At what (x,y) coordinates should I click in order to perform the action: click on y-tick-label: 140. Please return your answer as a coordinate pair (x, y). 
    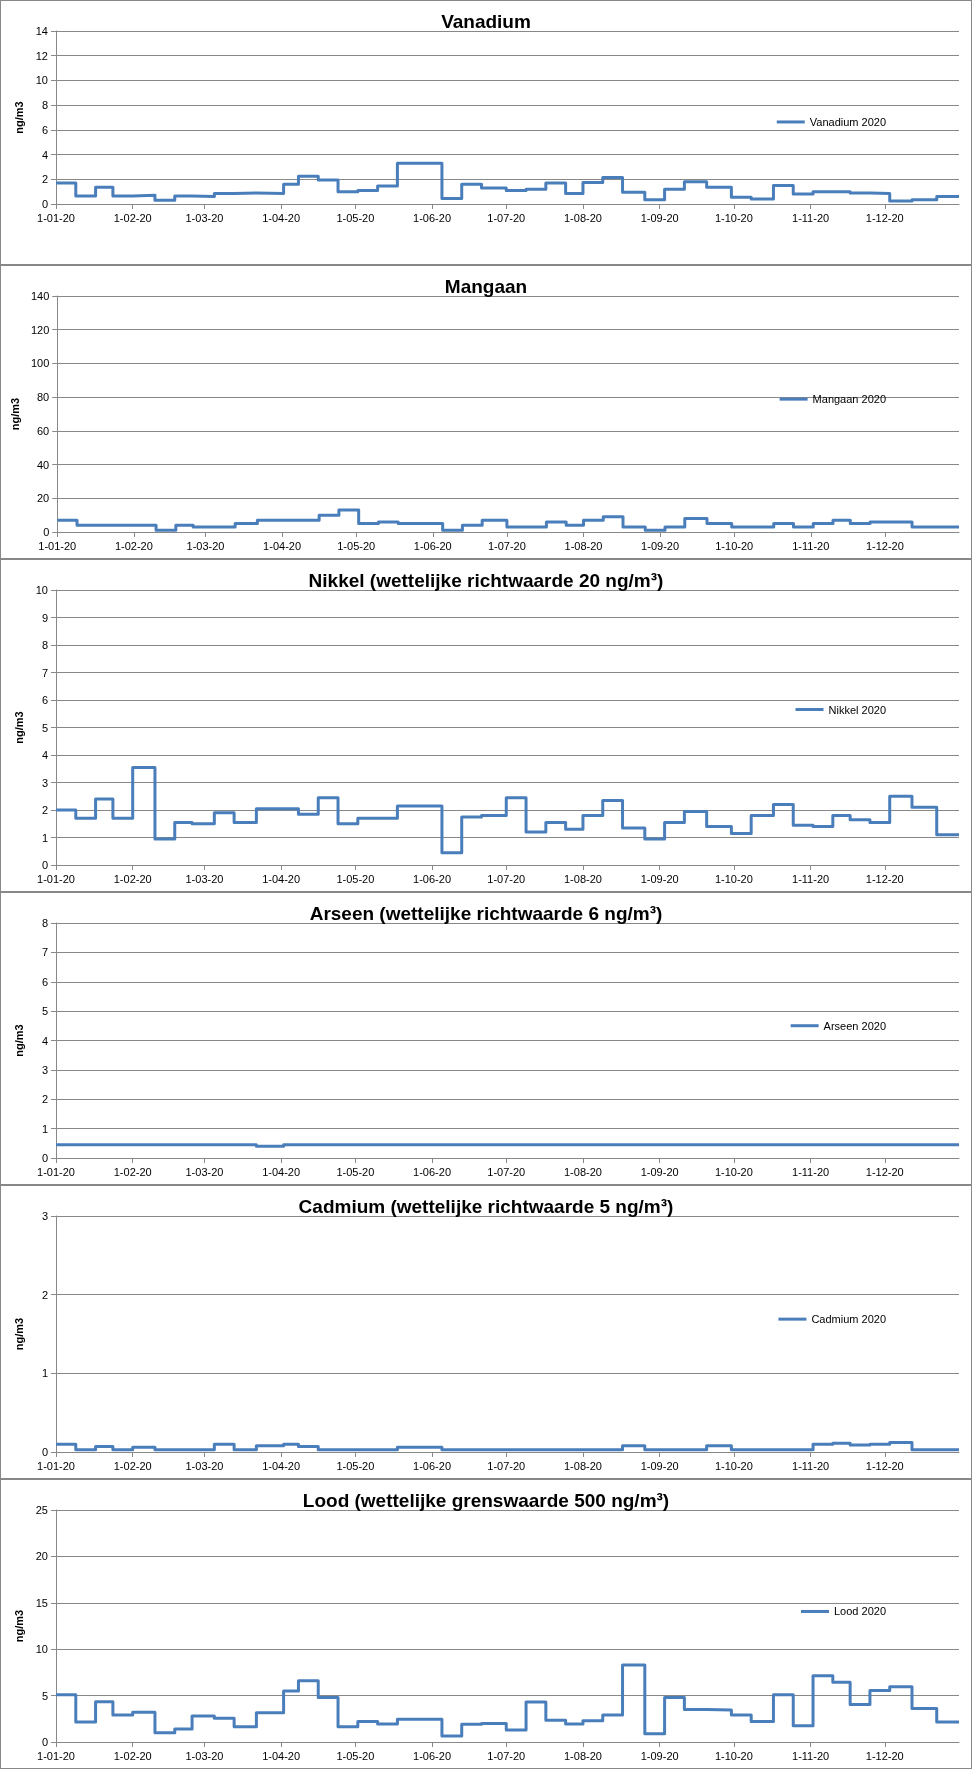
    Looking at the image, I should click on (40, 296).